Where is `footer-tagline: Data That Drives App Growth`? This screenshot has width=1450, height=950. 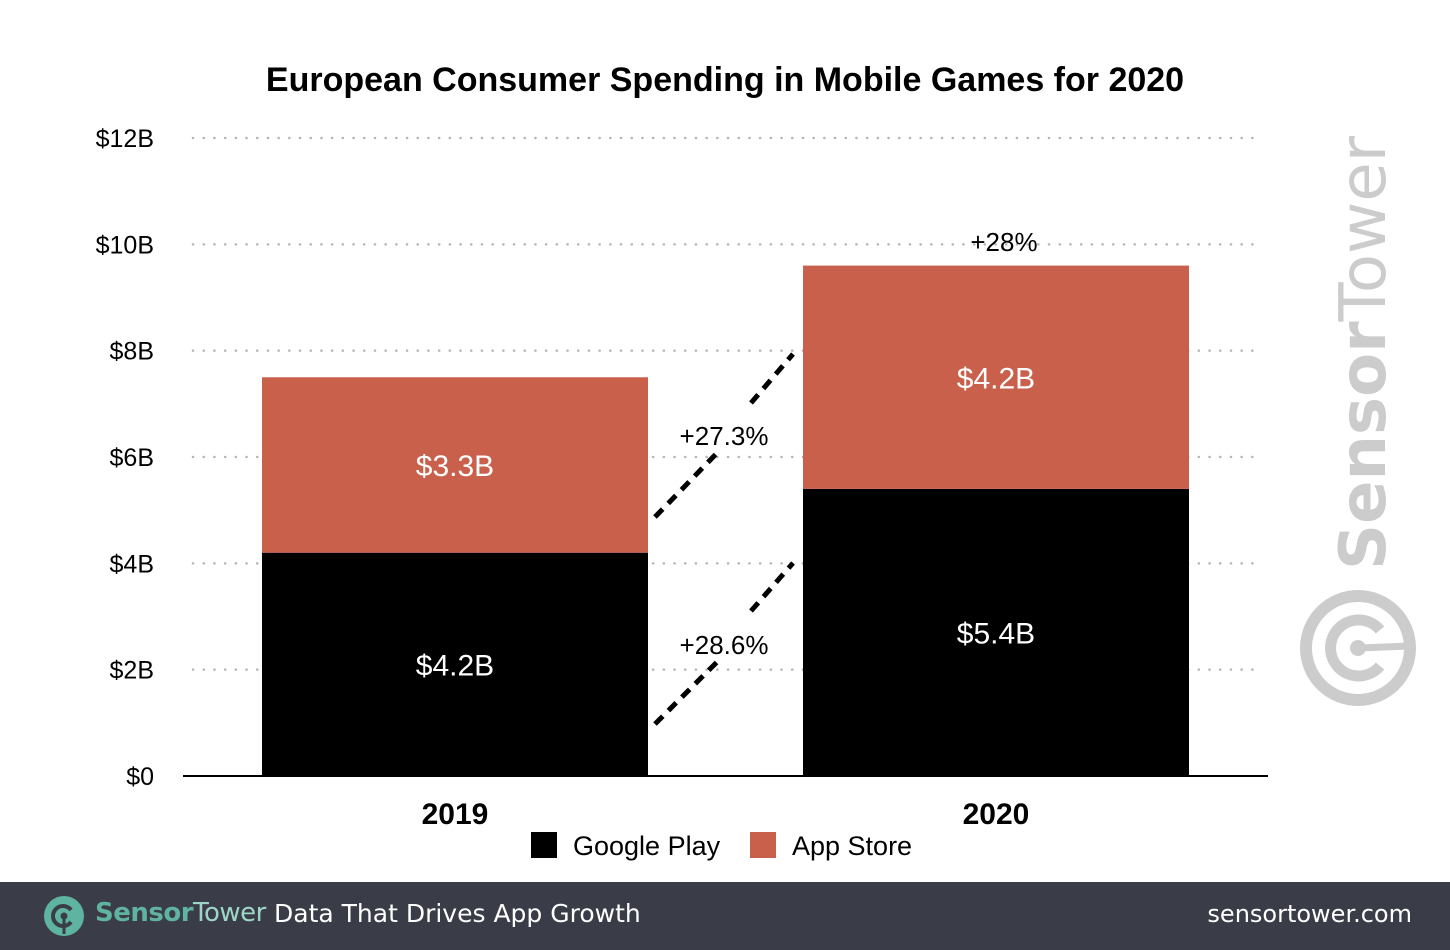 footer-tagline: Data That Drives App Growth is located at coordinates (457, 913).